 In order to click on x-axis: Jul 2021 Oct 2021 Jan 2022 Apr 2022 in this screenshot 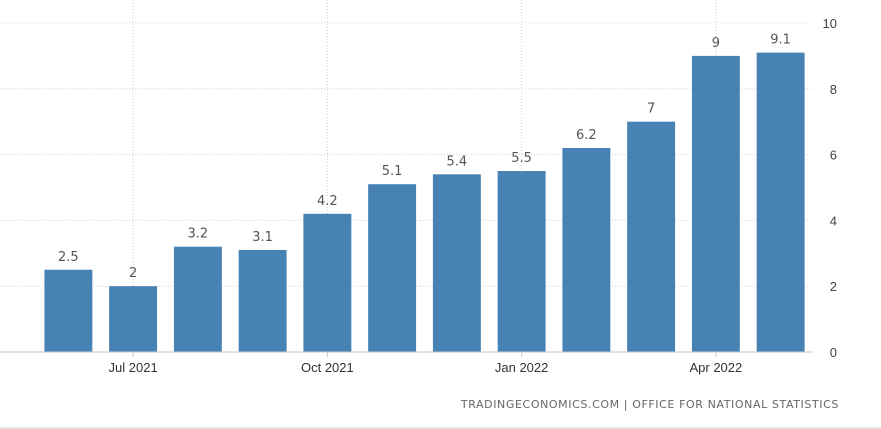, I will do `click(406, 363)`.